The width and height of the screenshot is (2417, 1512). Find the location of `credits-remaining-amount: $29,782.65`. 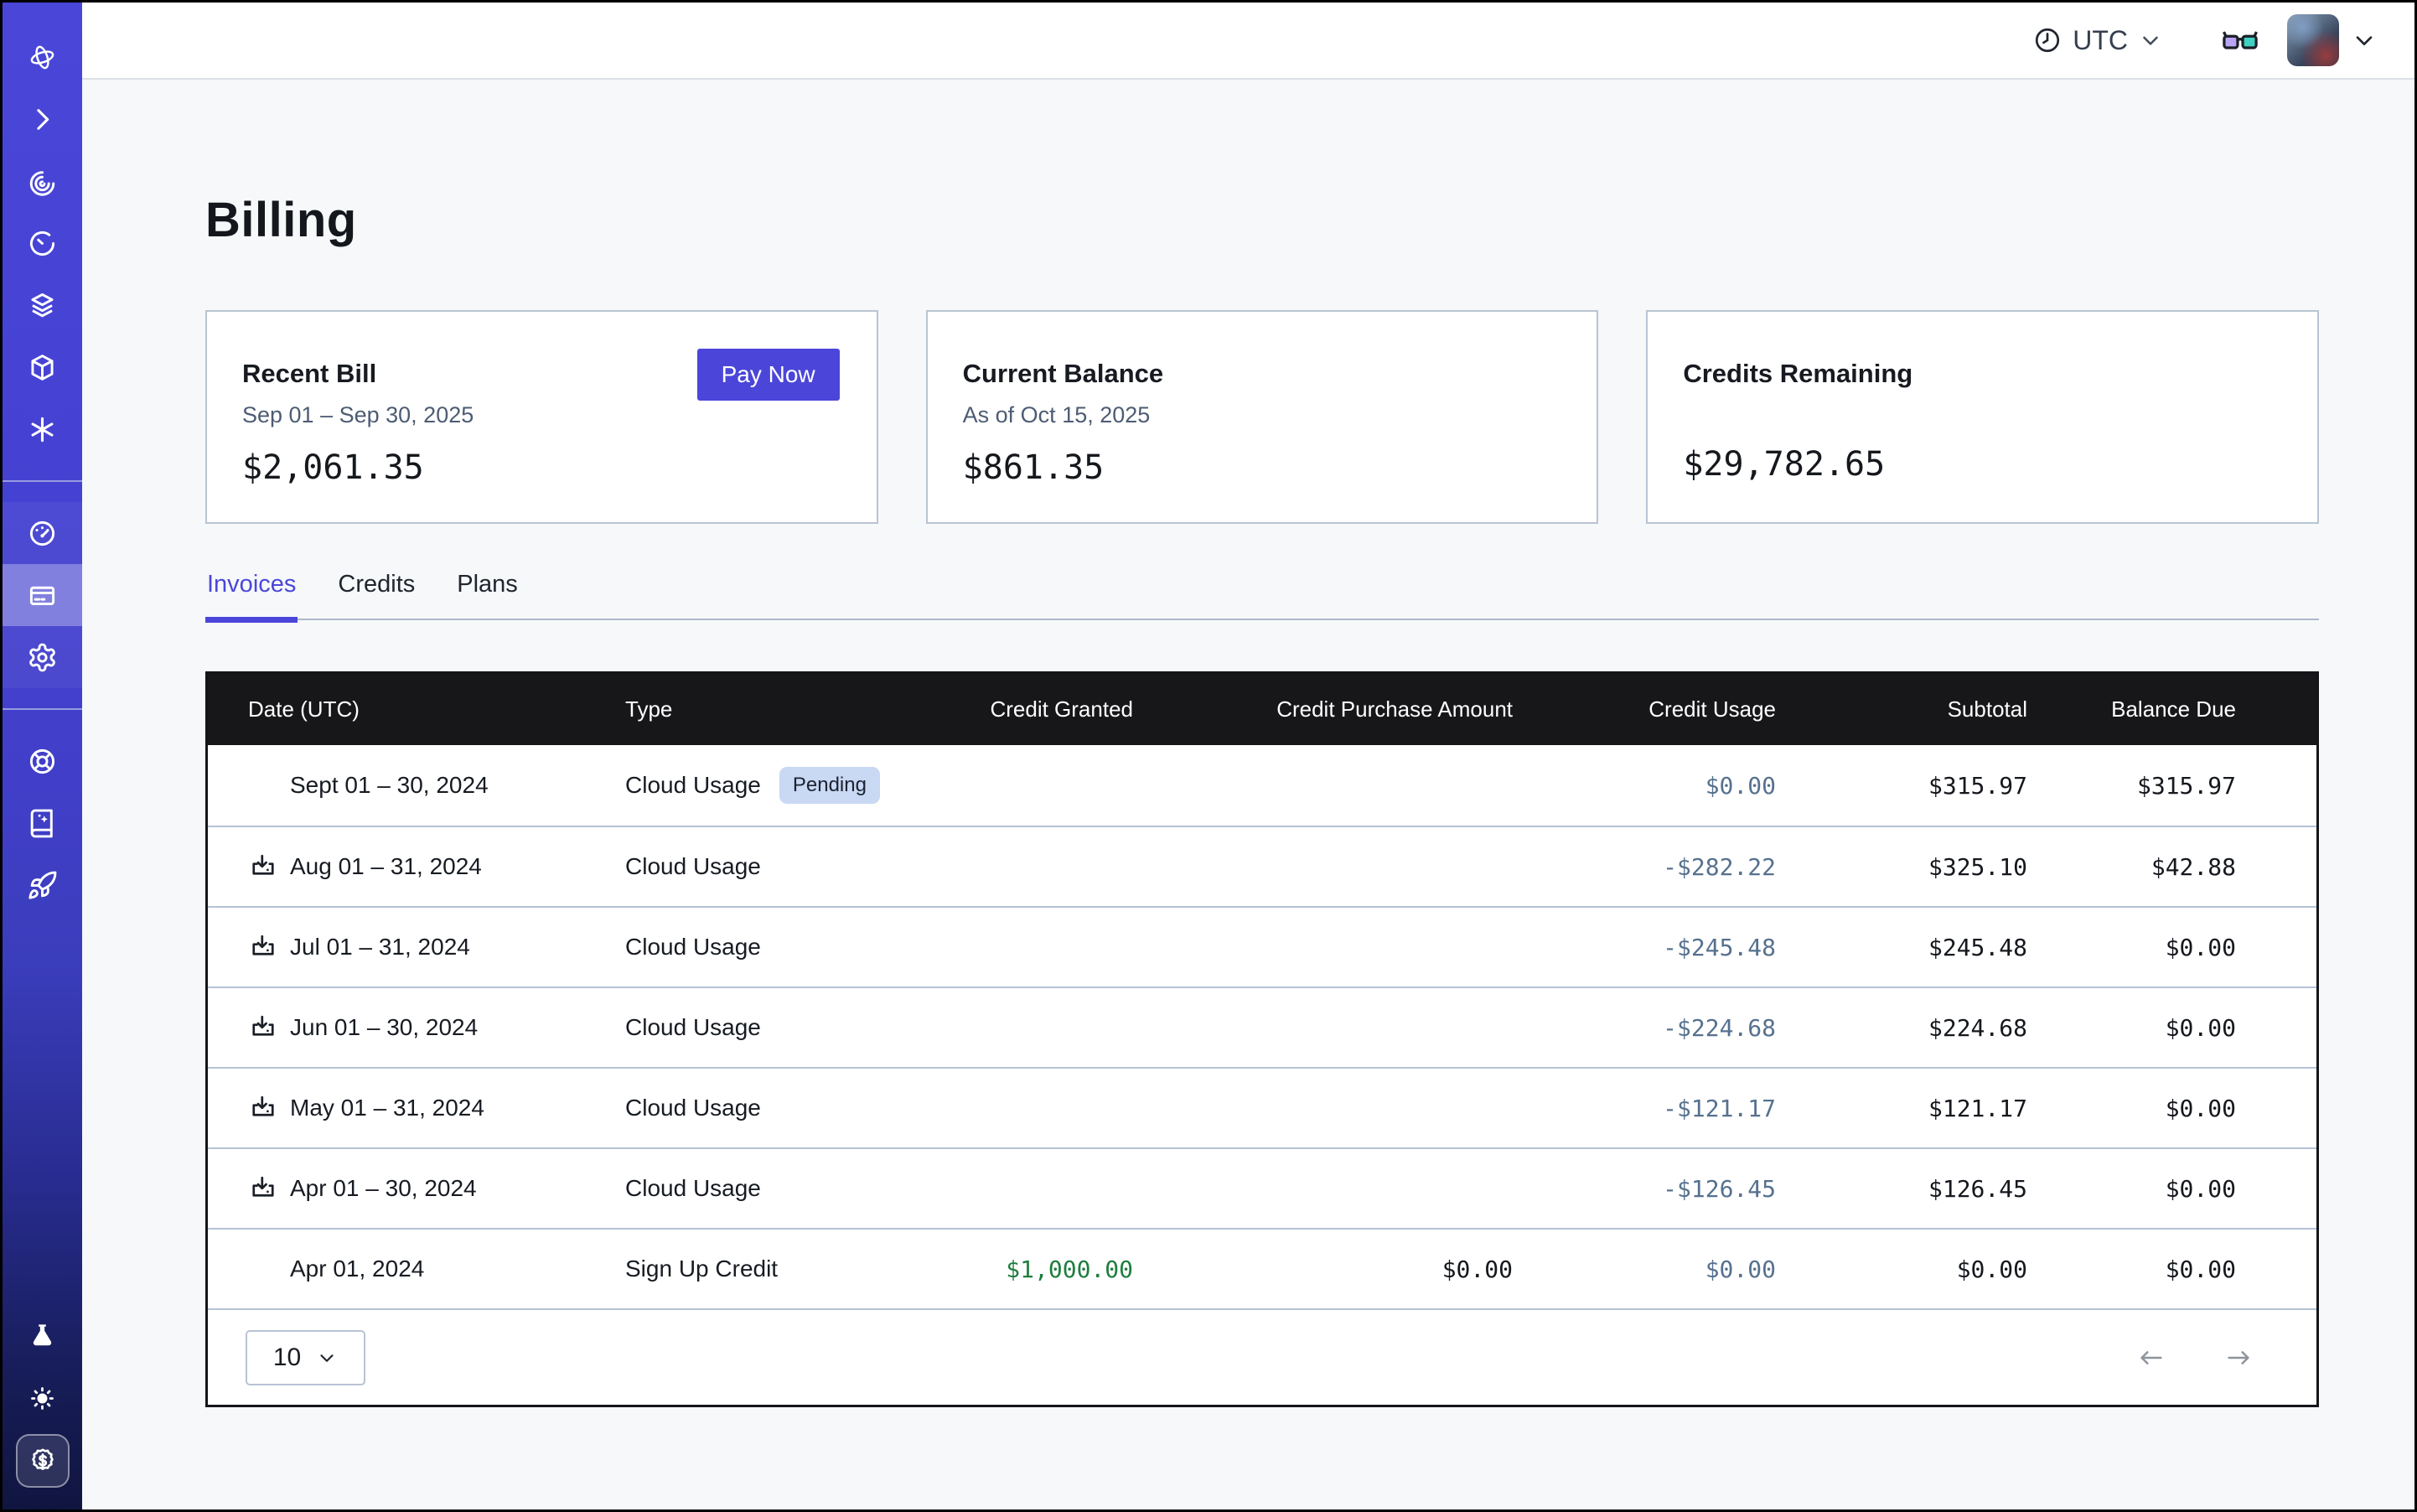

credits-remaining-amount: $29,782.65 is located at coordinates (1784, 464).